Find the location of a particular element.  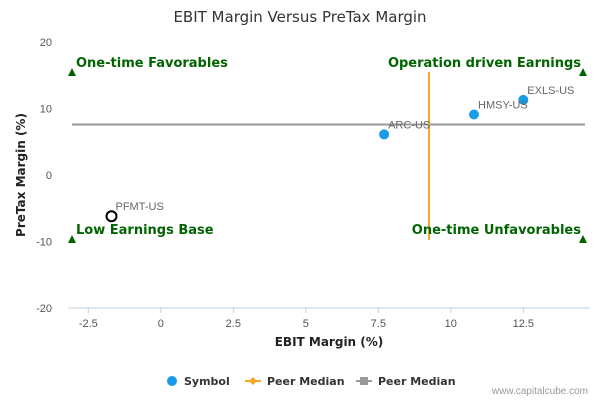

y-tick-label: 20 is located at coordinates (46, 43).